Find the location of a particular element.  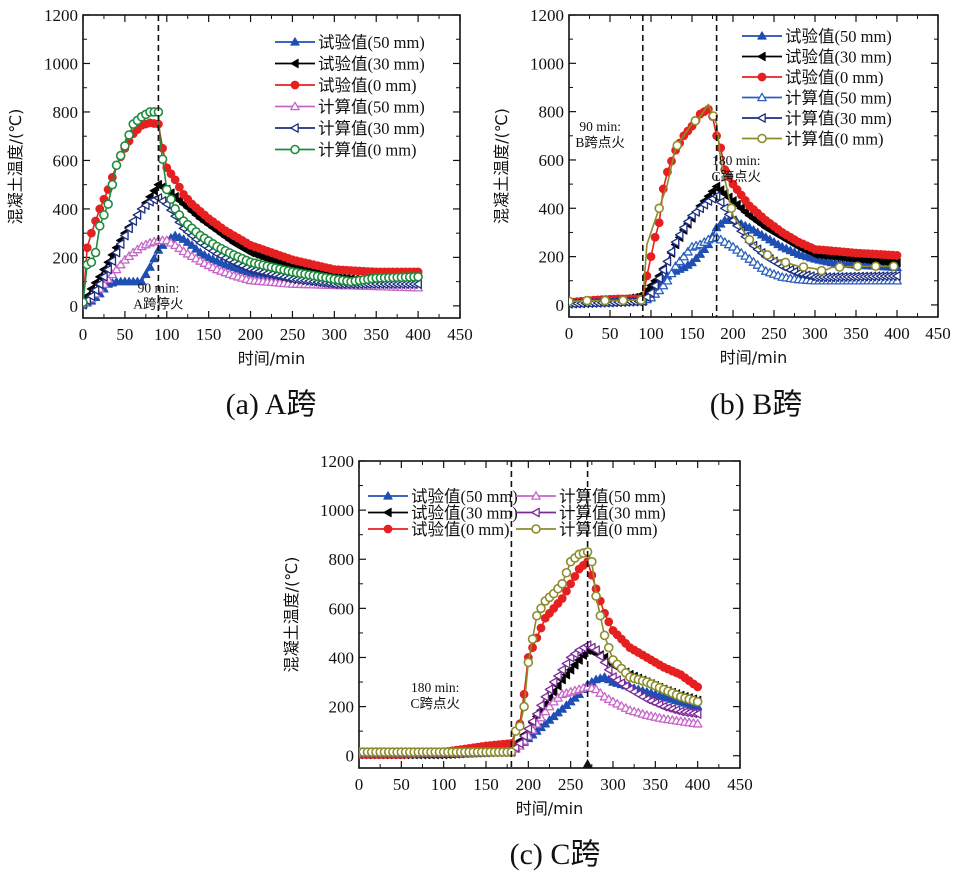

panel-caption: (c) C跨 is located at coordinates (555, 854).